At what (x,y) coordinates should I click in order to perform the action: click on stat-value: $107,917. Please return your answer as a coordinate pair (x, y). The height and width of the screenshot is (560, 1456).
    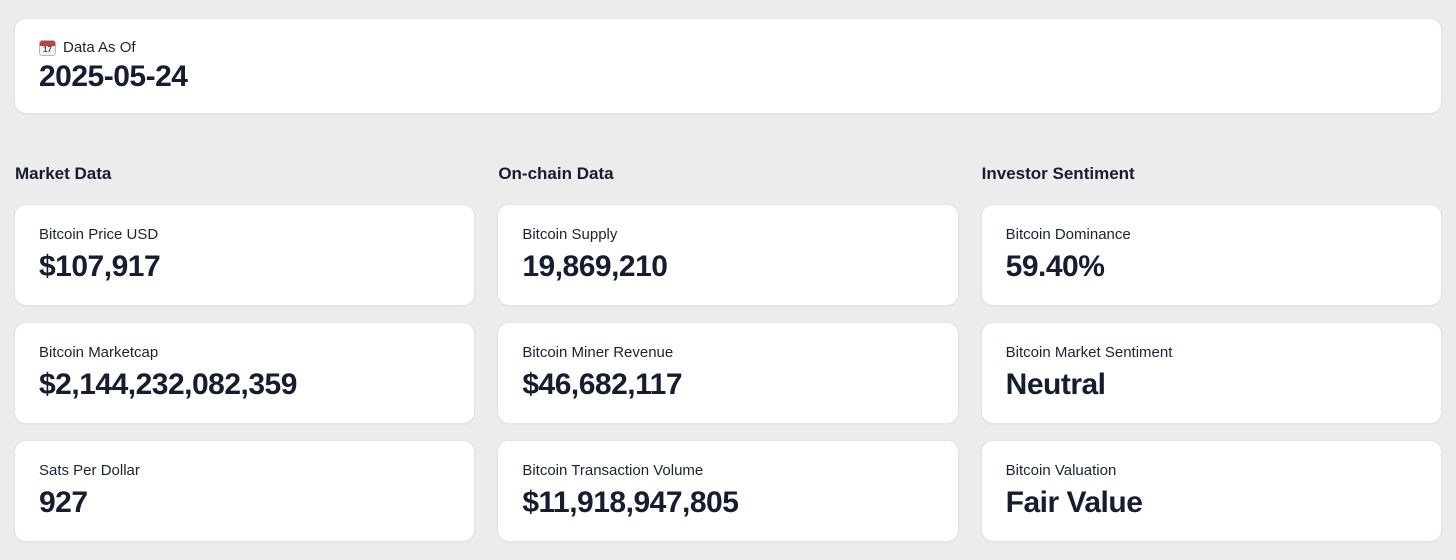
    Looking at the image, I should click on (100, 267).